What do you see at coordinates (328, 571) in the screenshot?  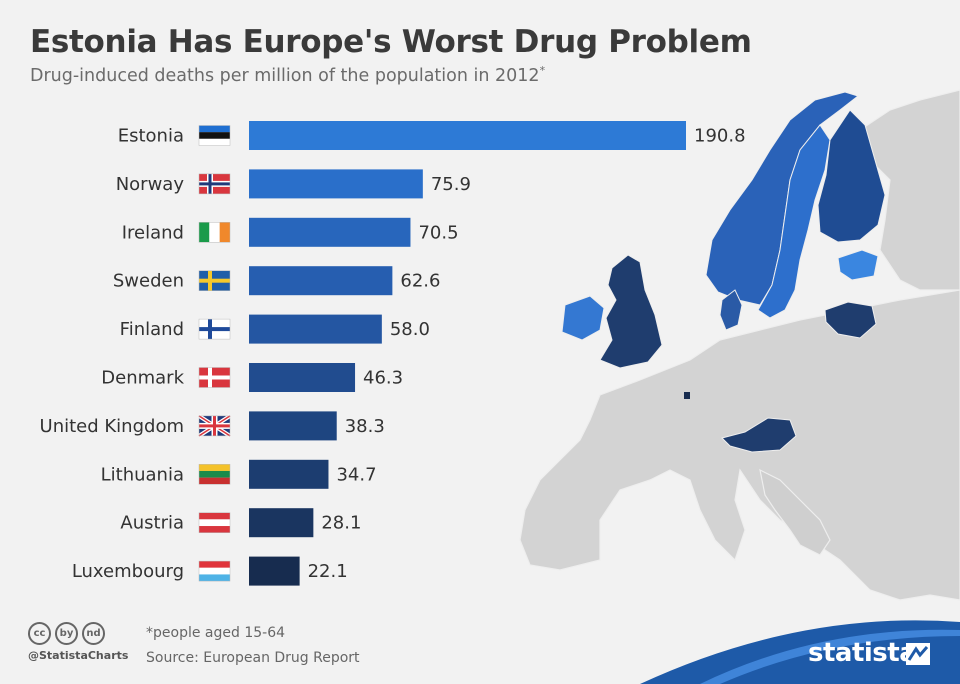 I see `value-label: 22.1` at bounding box center [328, 571].